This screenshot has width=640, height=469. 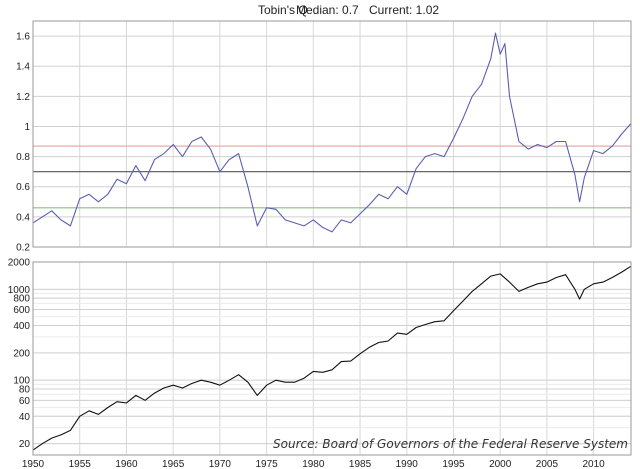 What do you see at coordinates (23, 217) in the screenshot?
I see `y-tick-label: 0.4` at bounding box center [23, 217].